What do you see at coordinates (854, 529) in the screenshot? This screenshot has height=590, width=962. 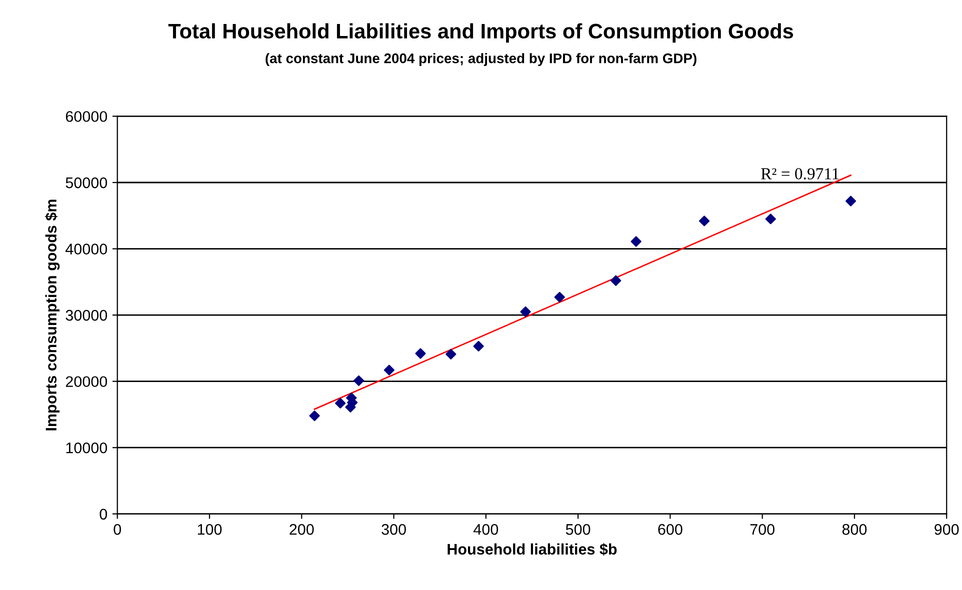 I see `x-tick-label: 800` at bounding box center [854, 529].